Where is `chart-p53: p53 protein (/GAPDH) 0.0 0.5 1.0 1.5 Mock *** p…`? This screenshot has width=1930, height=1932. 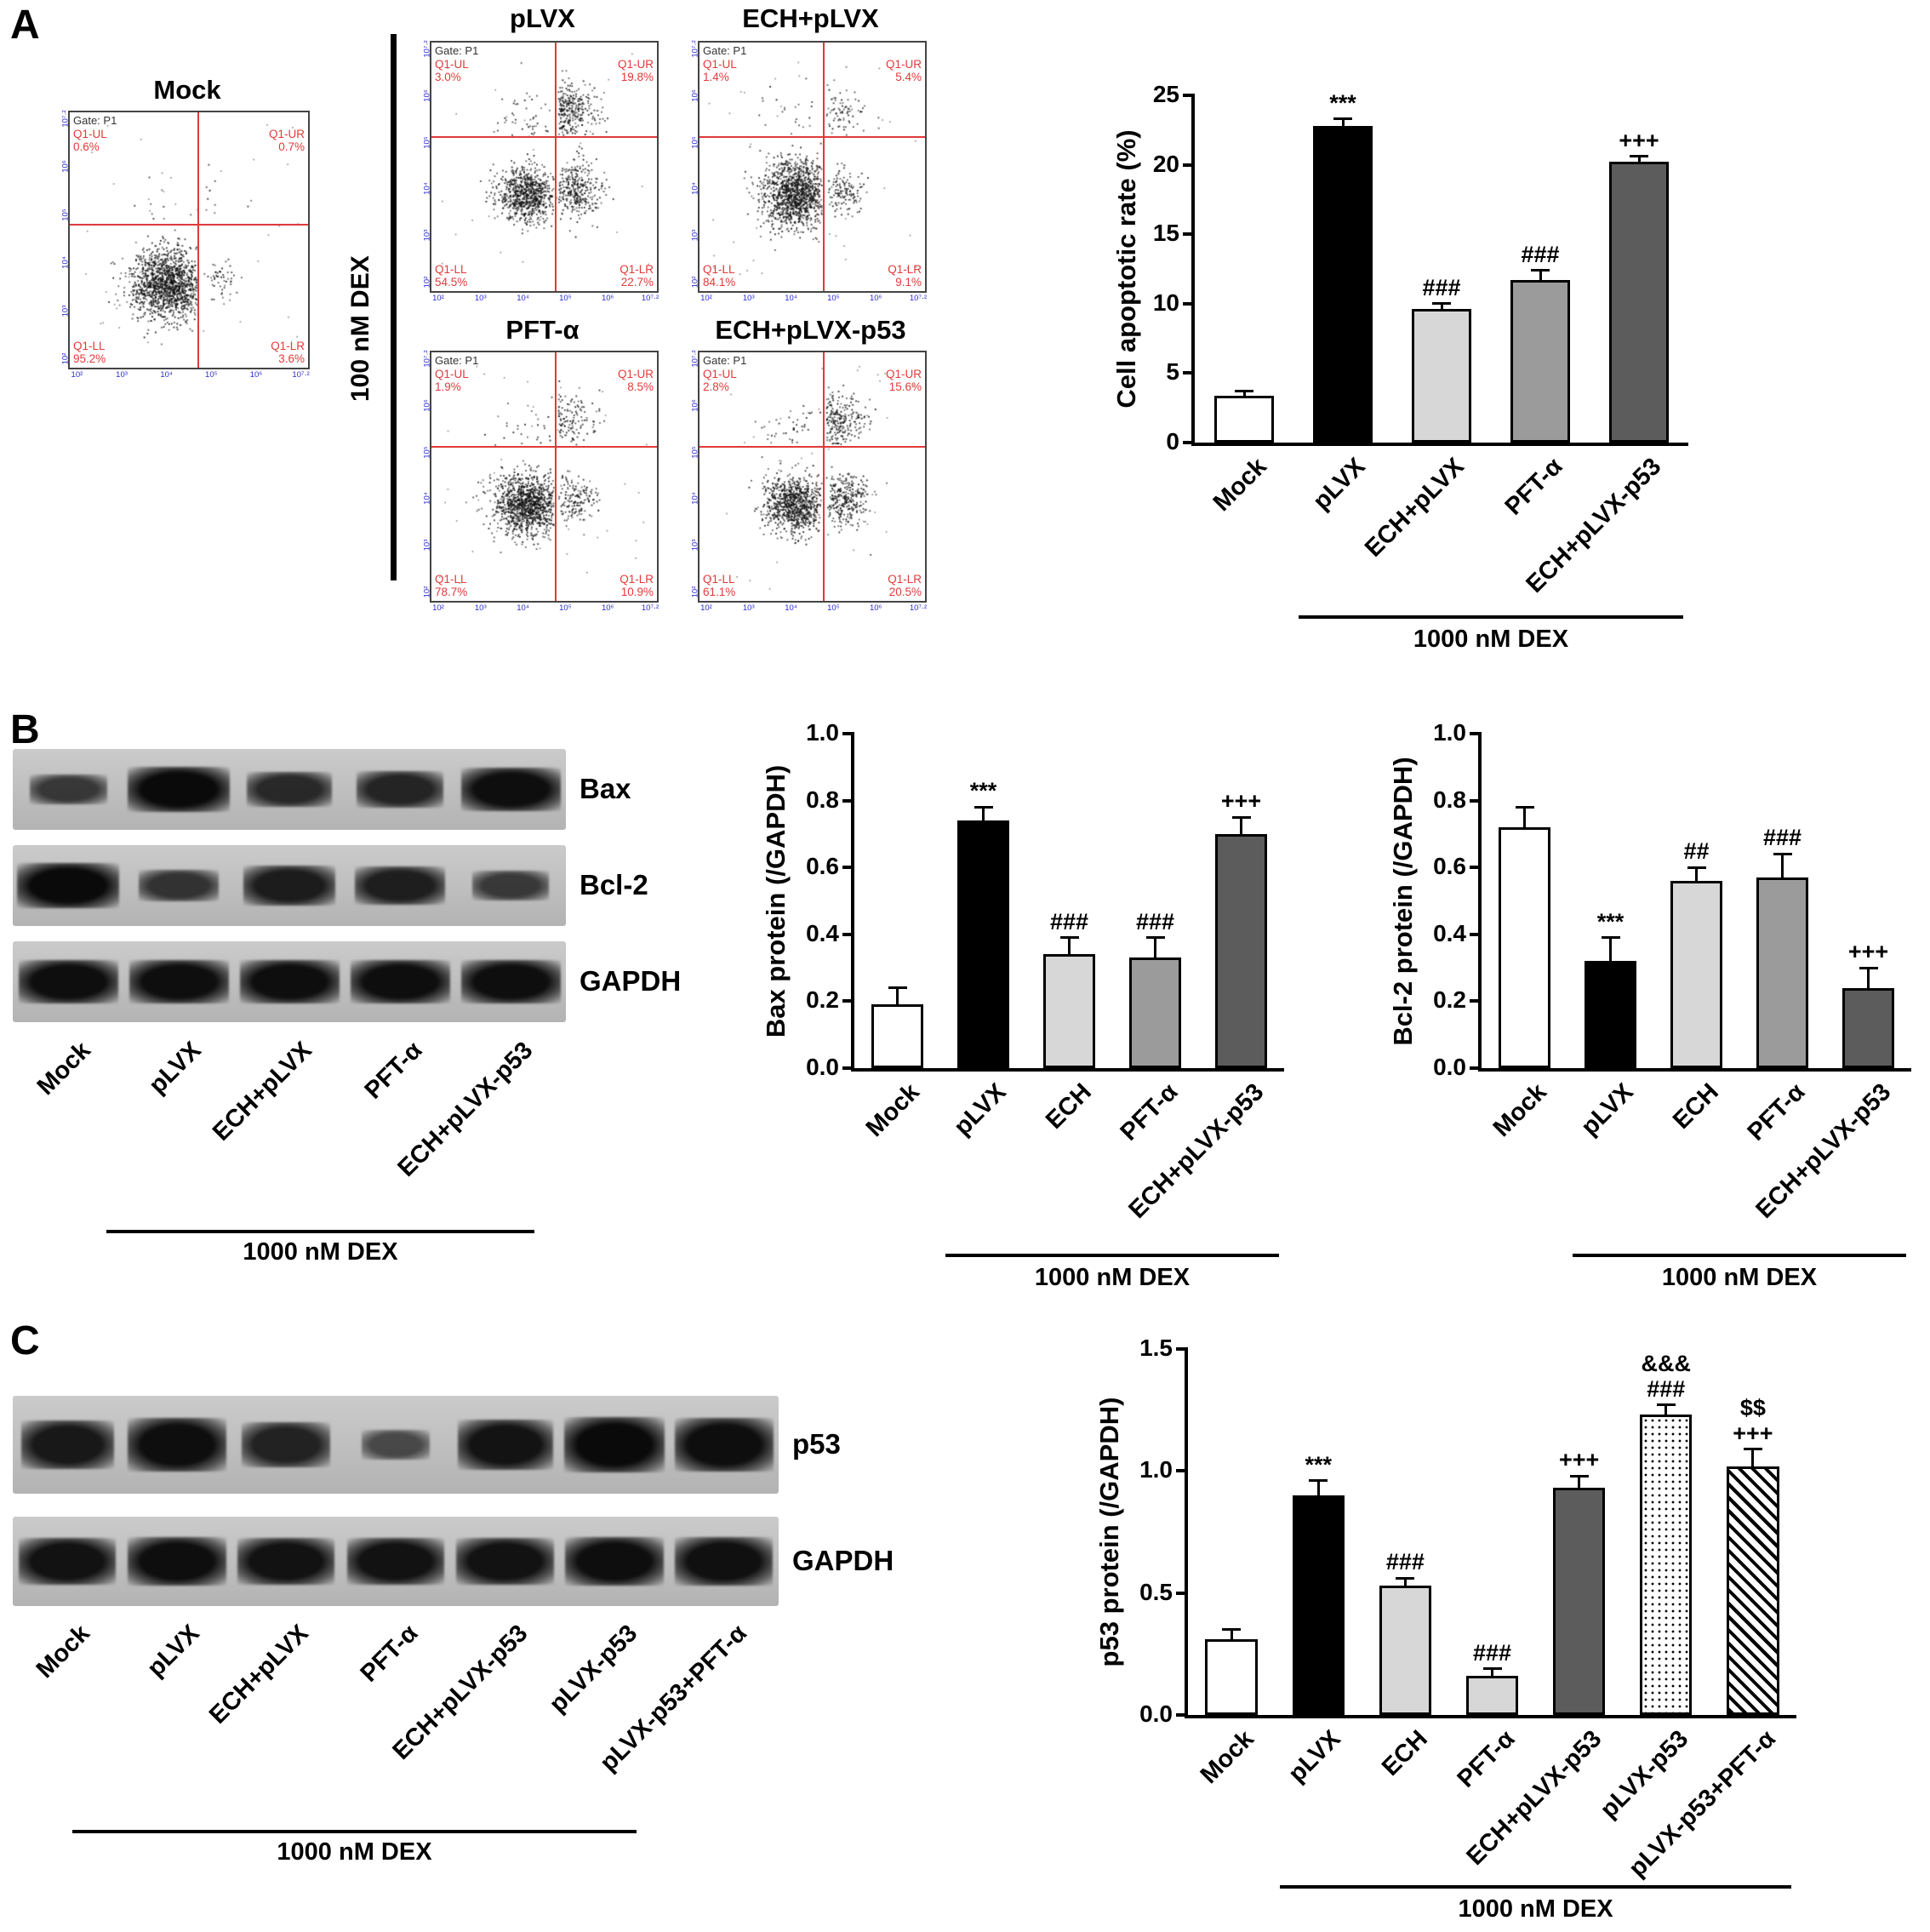 chart-p53: p53 protein (/GAPDH) 0.0 0.5 1.0 1.5 Mock *** p… is located at coordinates (1445, 1629).